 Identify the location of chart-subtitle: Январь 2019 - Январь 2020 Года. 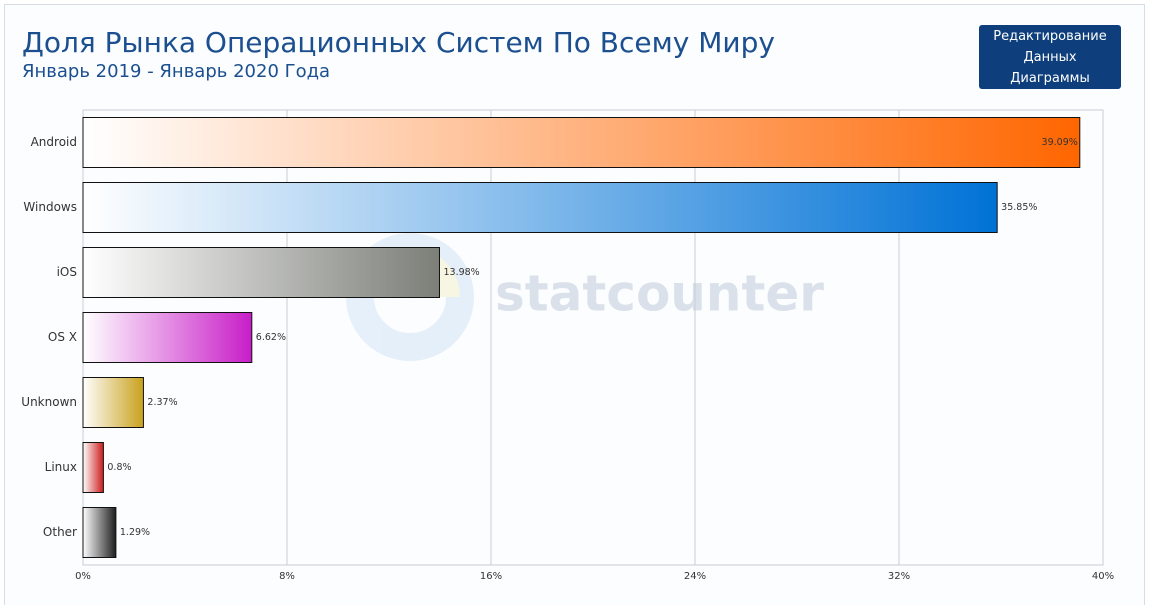
(176, 71).